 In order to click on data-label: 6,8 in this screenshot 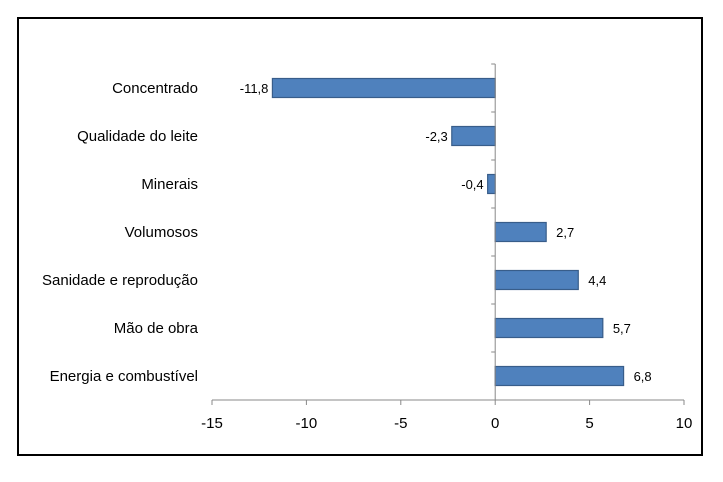, I will do `click(643, 376)`.